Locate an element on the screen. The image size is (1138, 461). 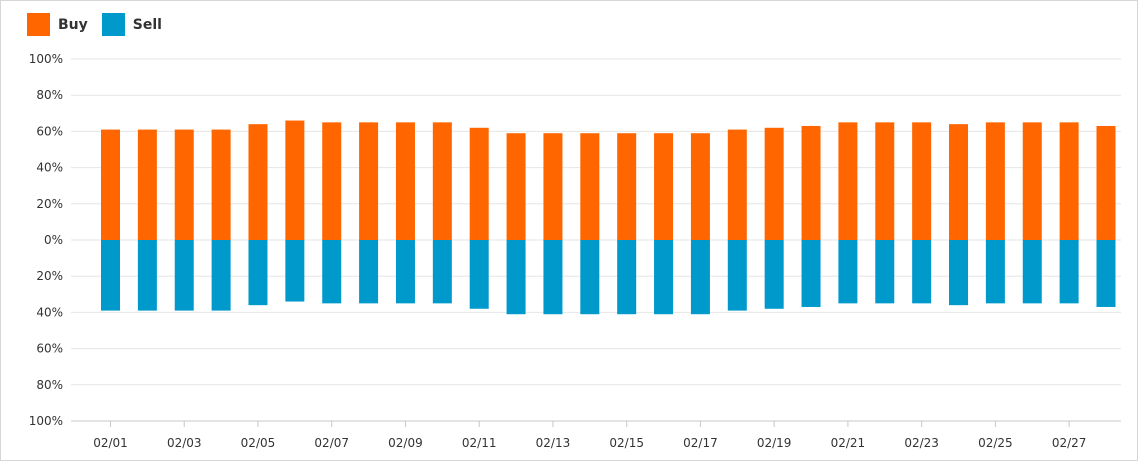
legend-label-sell: Sell is located at coordinates (147, 24).